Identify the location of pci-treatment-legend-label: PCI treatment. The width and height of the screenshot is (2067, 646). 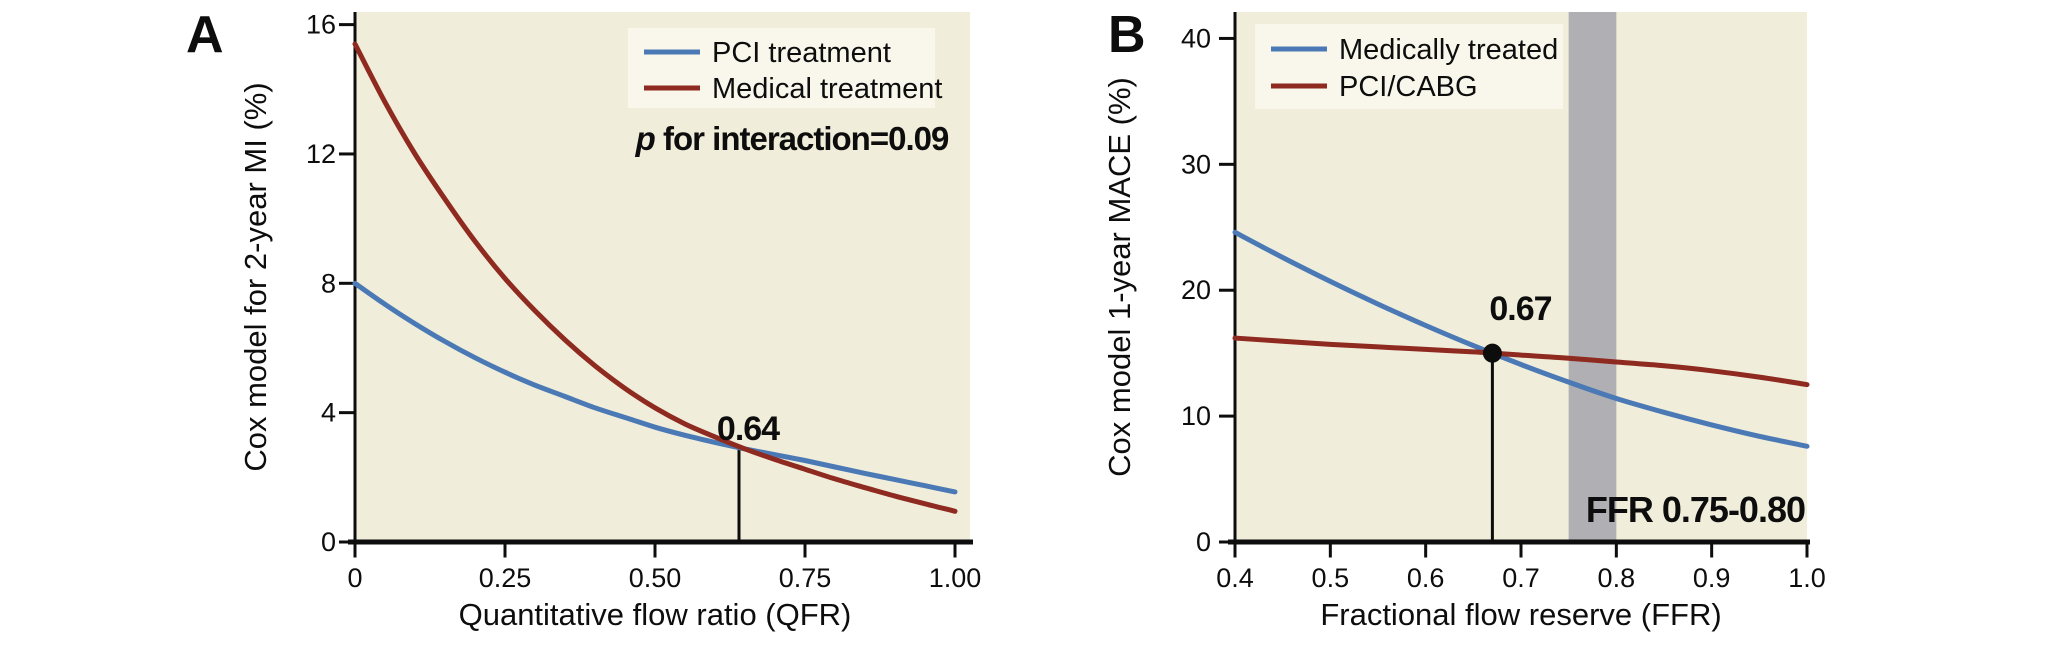
(801, 53).